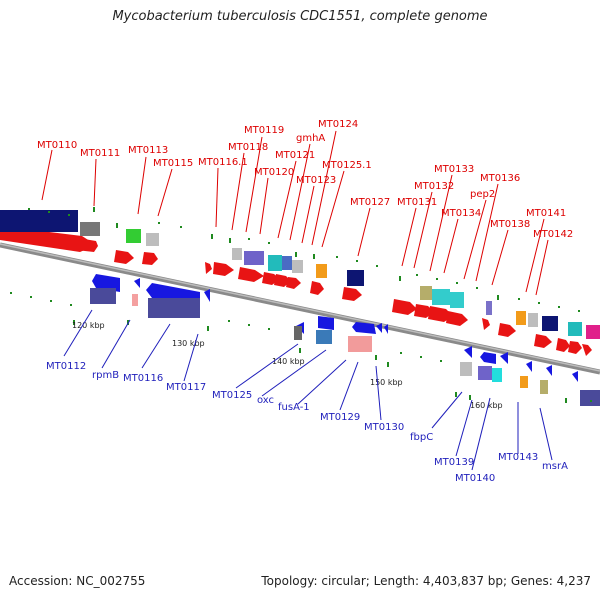 This screenshot has height=600, width=600. Describe the element at coordinates (434, 186) in the screenshot. I see `label-MT0132: MT0132` at that location.